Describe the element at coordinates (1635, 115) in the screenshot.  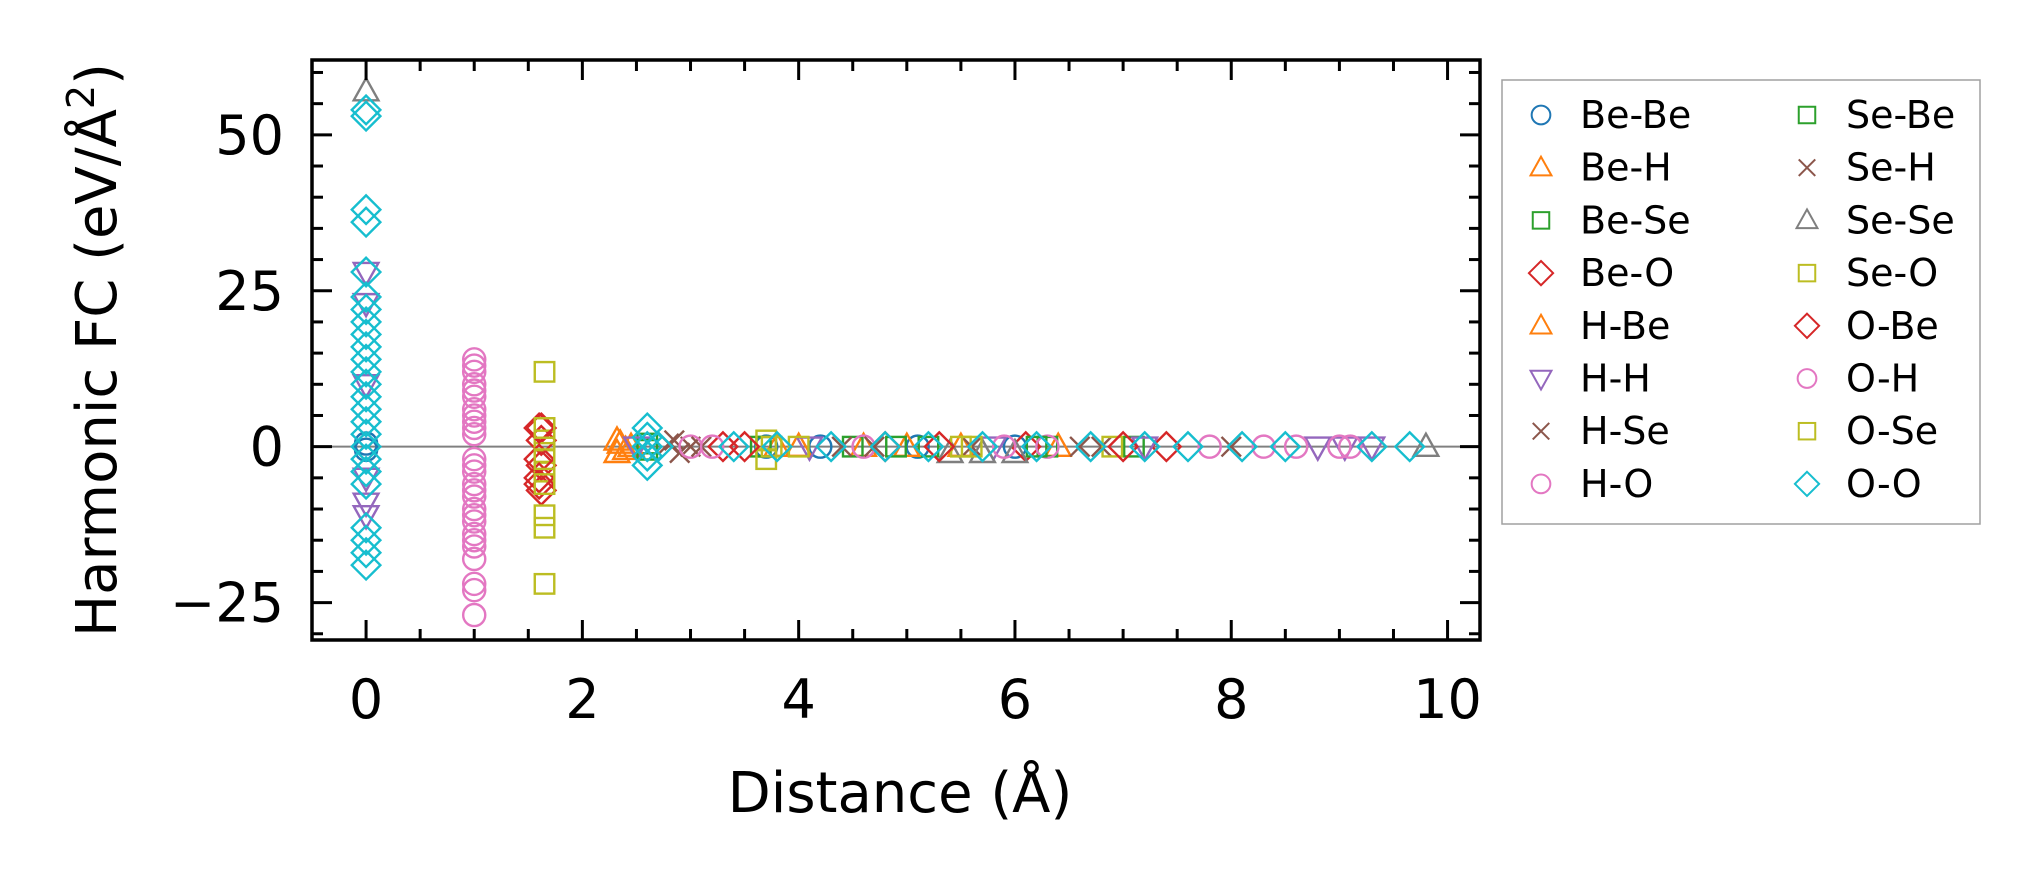
I see `legend-label-be-be: Be-Be` at that location.